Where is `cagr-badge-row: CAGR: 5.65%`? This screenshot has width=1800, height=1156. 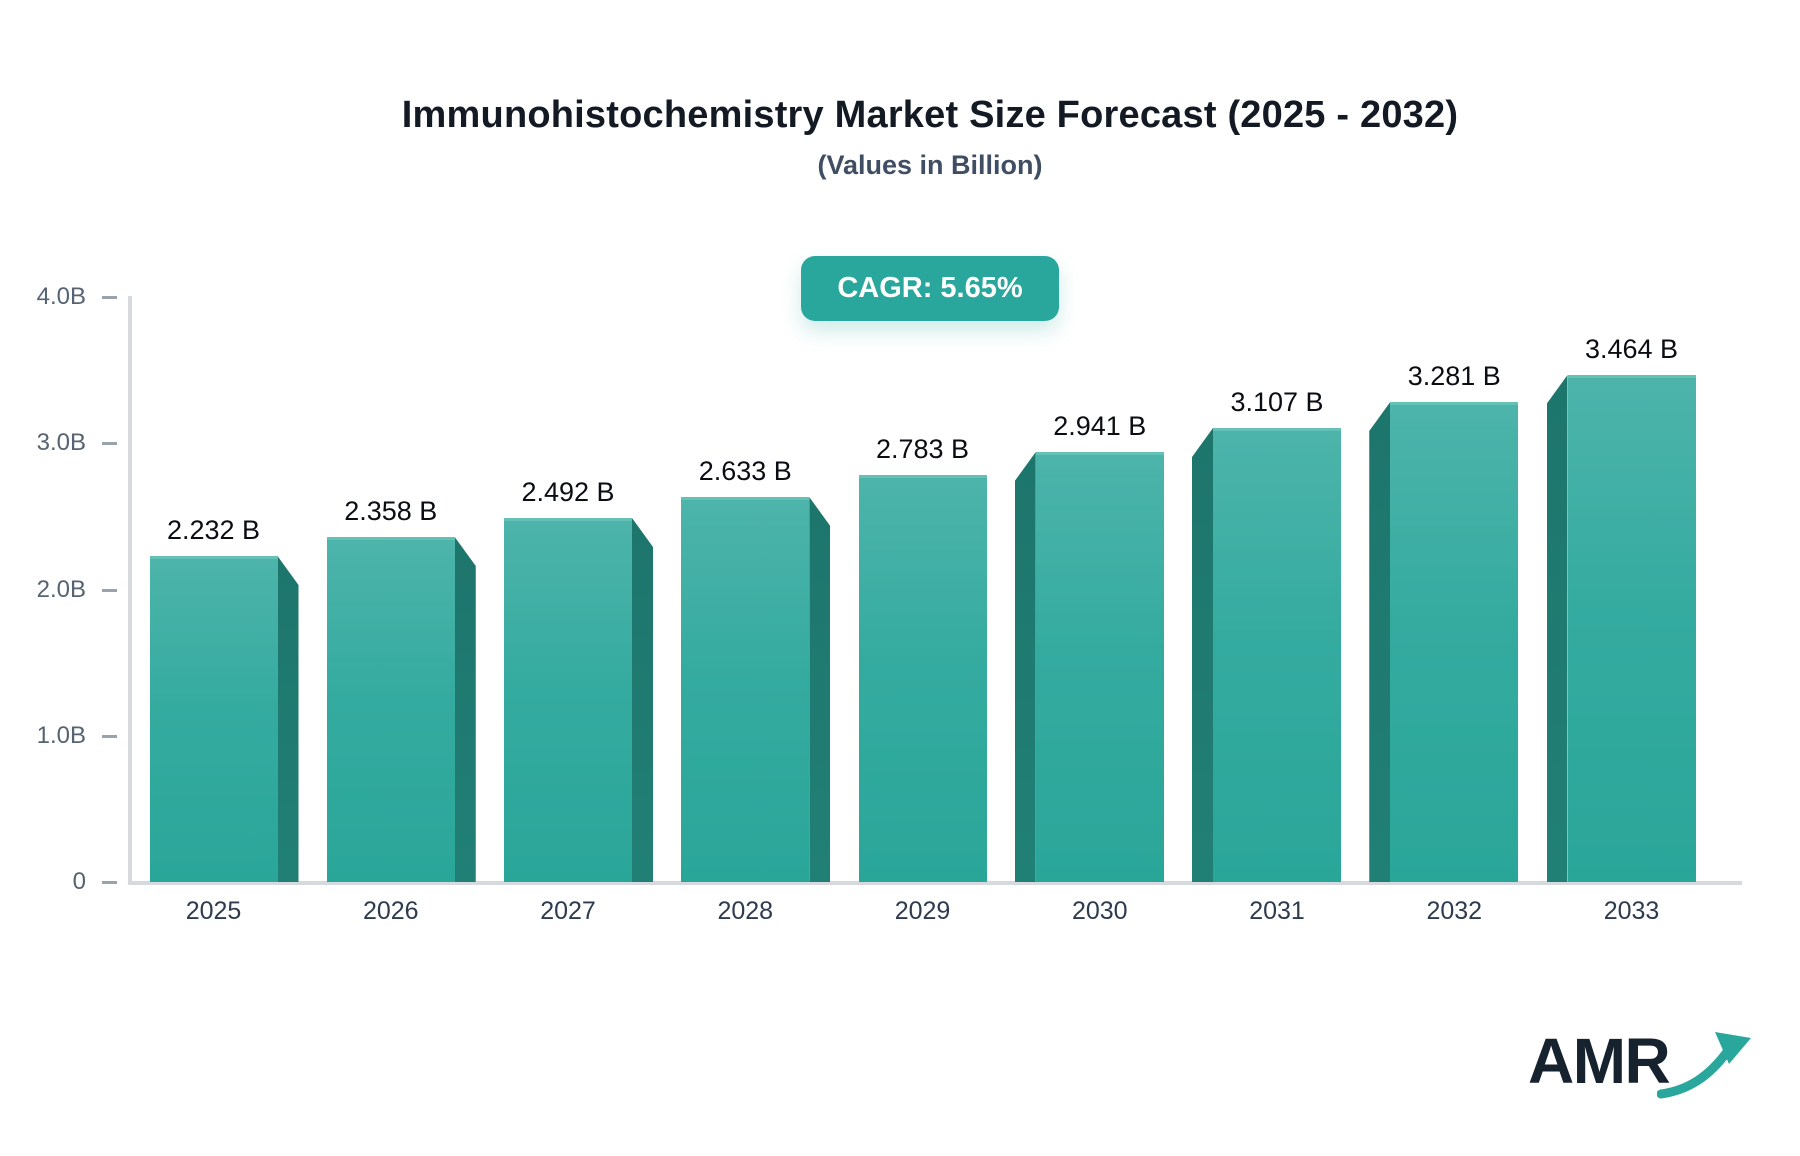
cagr-badge-row: CAGR: 5.65% is located at coordinates (930, 288).